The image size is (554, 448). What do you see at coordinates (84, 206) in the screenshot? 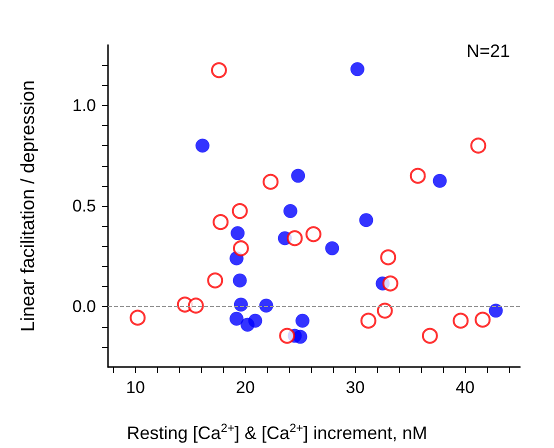
I see `y-tick-label: 0.5` at bounding box center [84, 206].